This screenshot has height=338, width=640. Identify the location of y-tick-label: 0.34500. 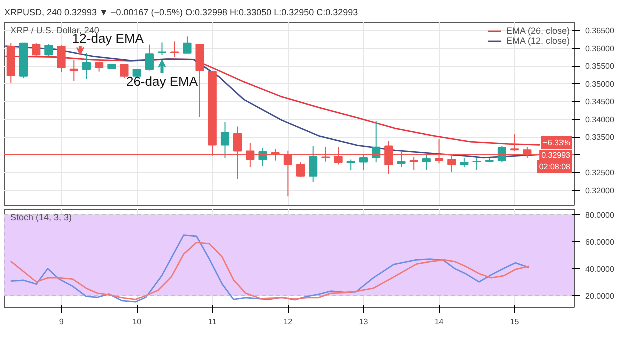
(600, 102).